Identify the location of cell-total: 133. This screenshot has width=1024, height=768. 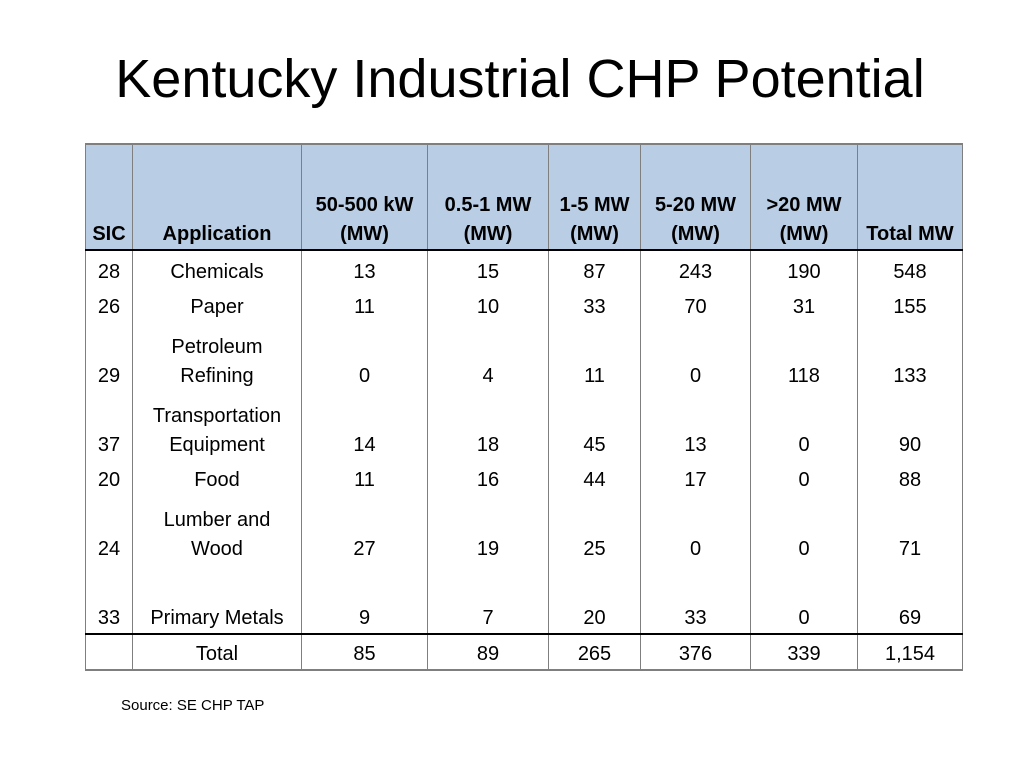
(910, 356).